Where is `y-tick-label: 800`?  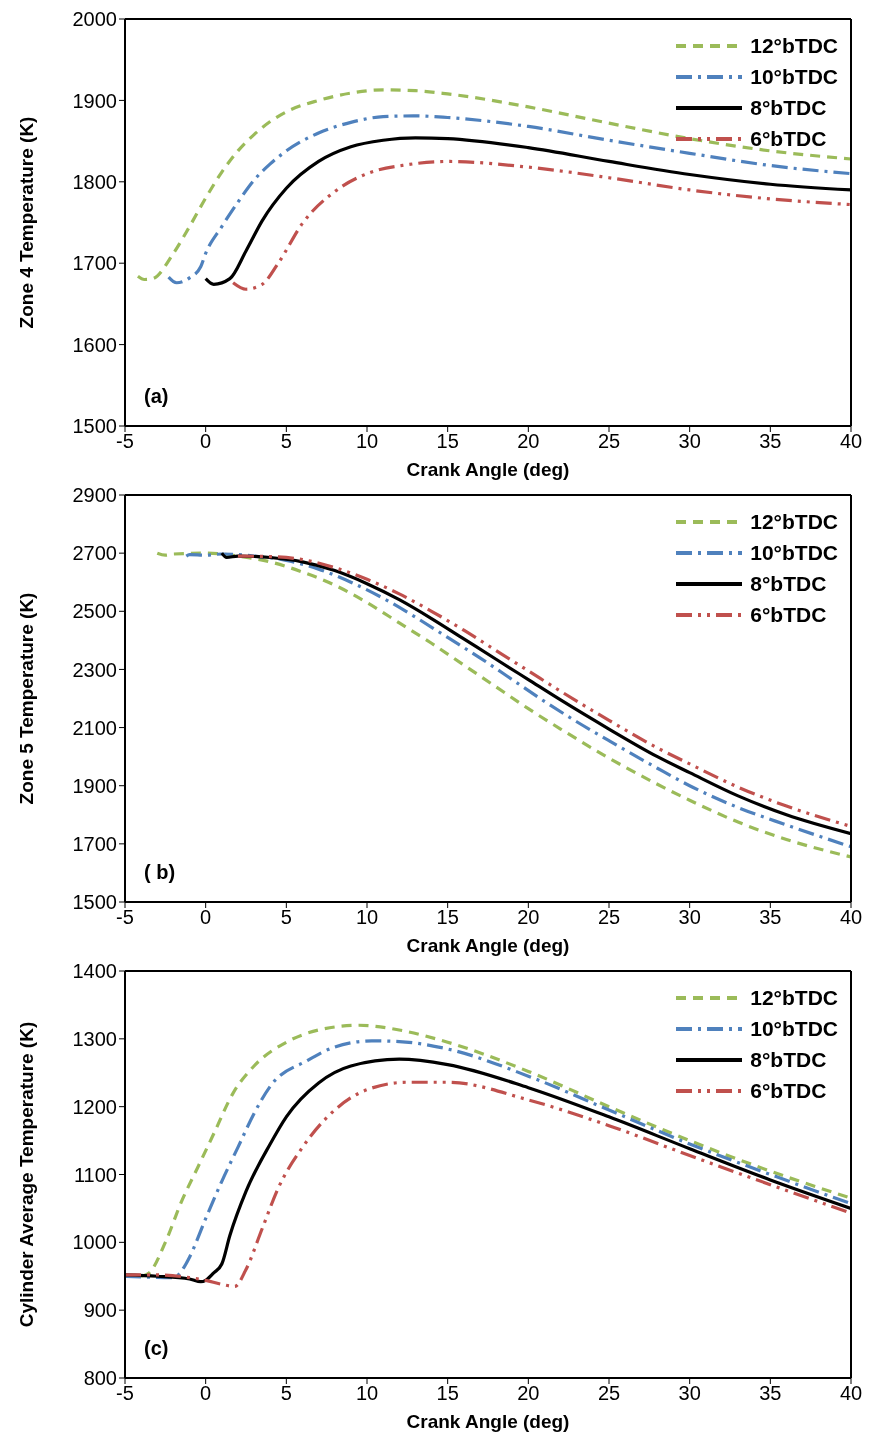
y-tick-label: 800 is located at coordinates (100, 1378).